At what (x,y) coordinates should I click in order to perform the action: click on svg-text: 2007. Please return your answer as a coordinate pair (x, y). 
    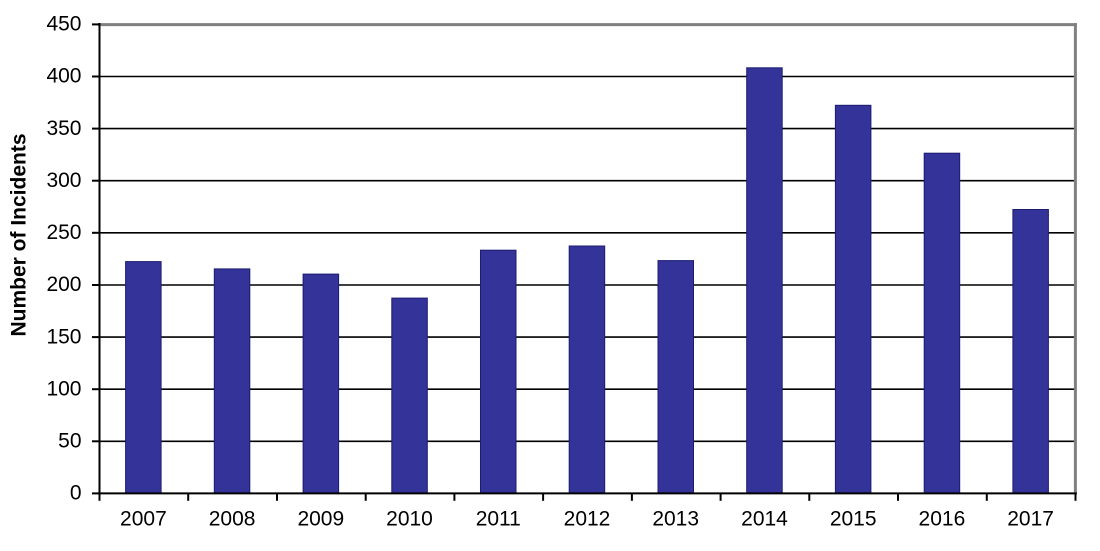
    Looking at the image, I should click on (143, 519).